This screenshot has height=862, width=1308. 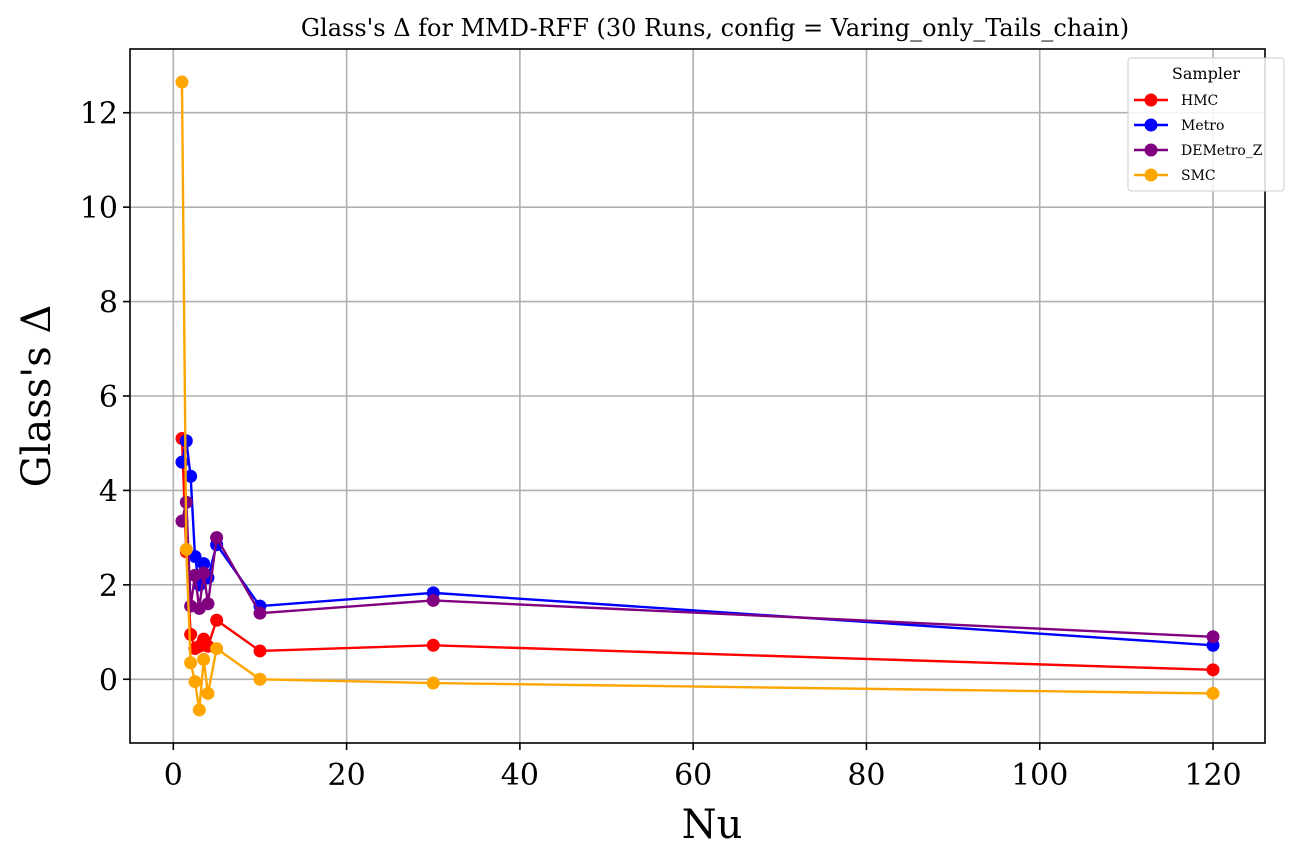 What do you see at coordinates (1198, 138) in the screenshot?
I see `legend-entries: HMC Metro DEMetro_Z SMC` at bounding box center [1198, 138].